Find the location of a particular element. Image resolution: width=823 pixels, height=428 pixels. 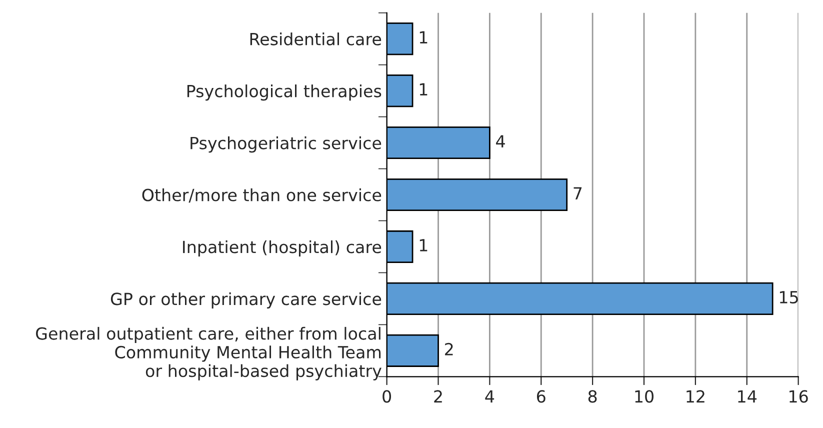

x-tick-label: 6 is located at coordinates (541, 396).